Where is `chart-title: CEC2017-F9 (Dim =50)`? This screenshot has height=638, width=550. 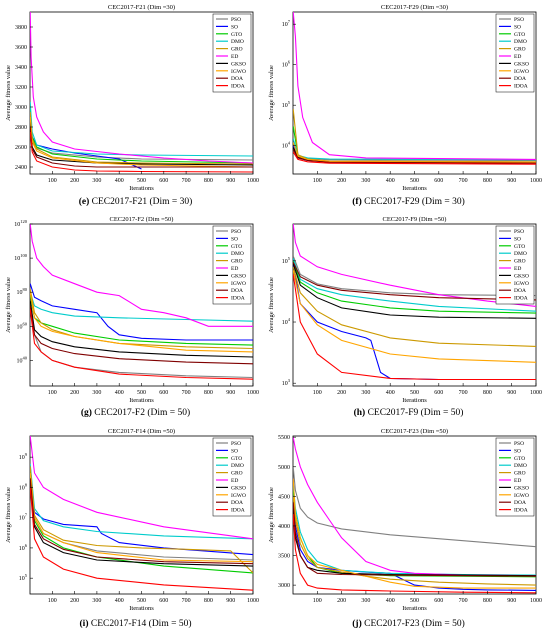 chart-title: CEC2017-F9 (Dim =50) is located at coordinates (415, 219).